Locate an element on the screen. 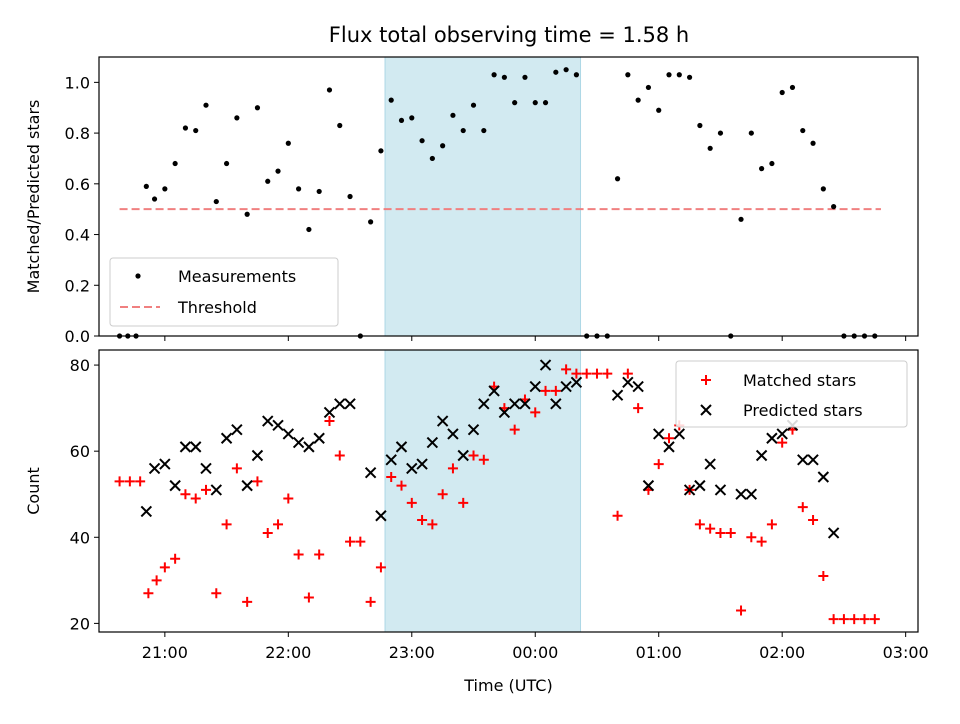  x-tick-label: 22:00 is located at coordinates (288, 652).